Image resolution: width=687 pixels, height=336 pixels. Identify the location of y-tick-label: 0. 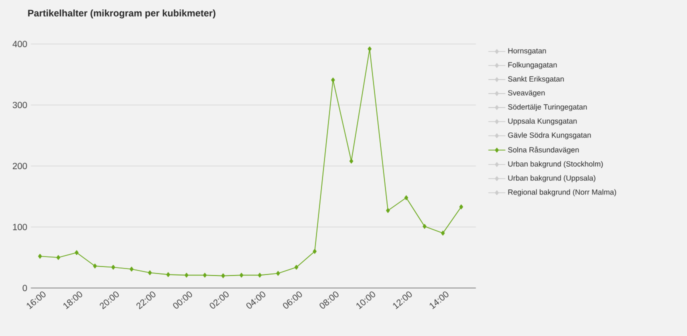
(24, 288).